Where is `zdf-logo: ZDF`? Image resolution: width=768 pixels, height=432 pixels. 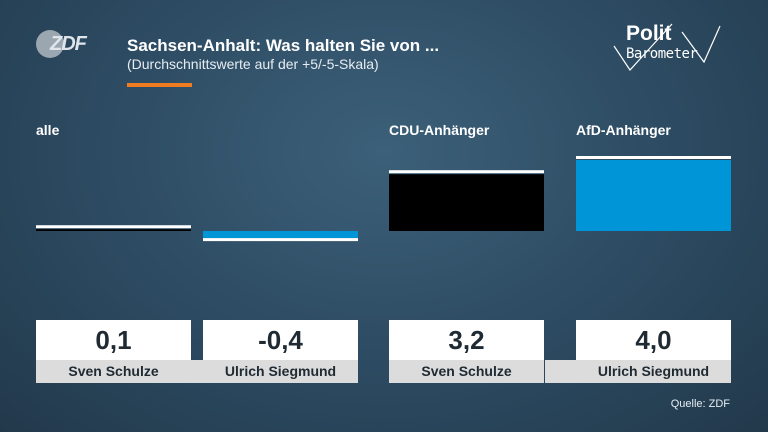
zdf-logo: ZDF is located at coordinates (61, 44).